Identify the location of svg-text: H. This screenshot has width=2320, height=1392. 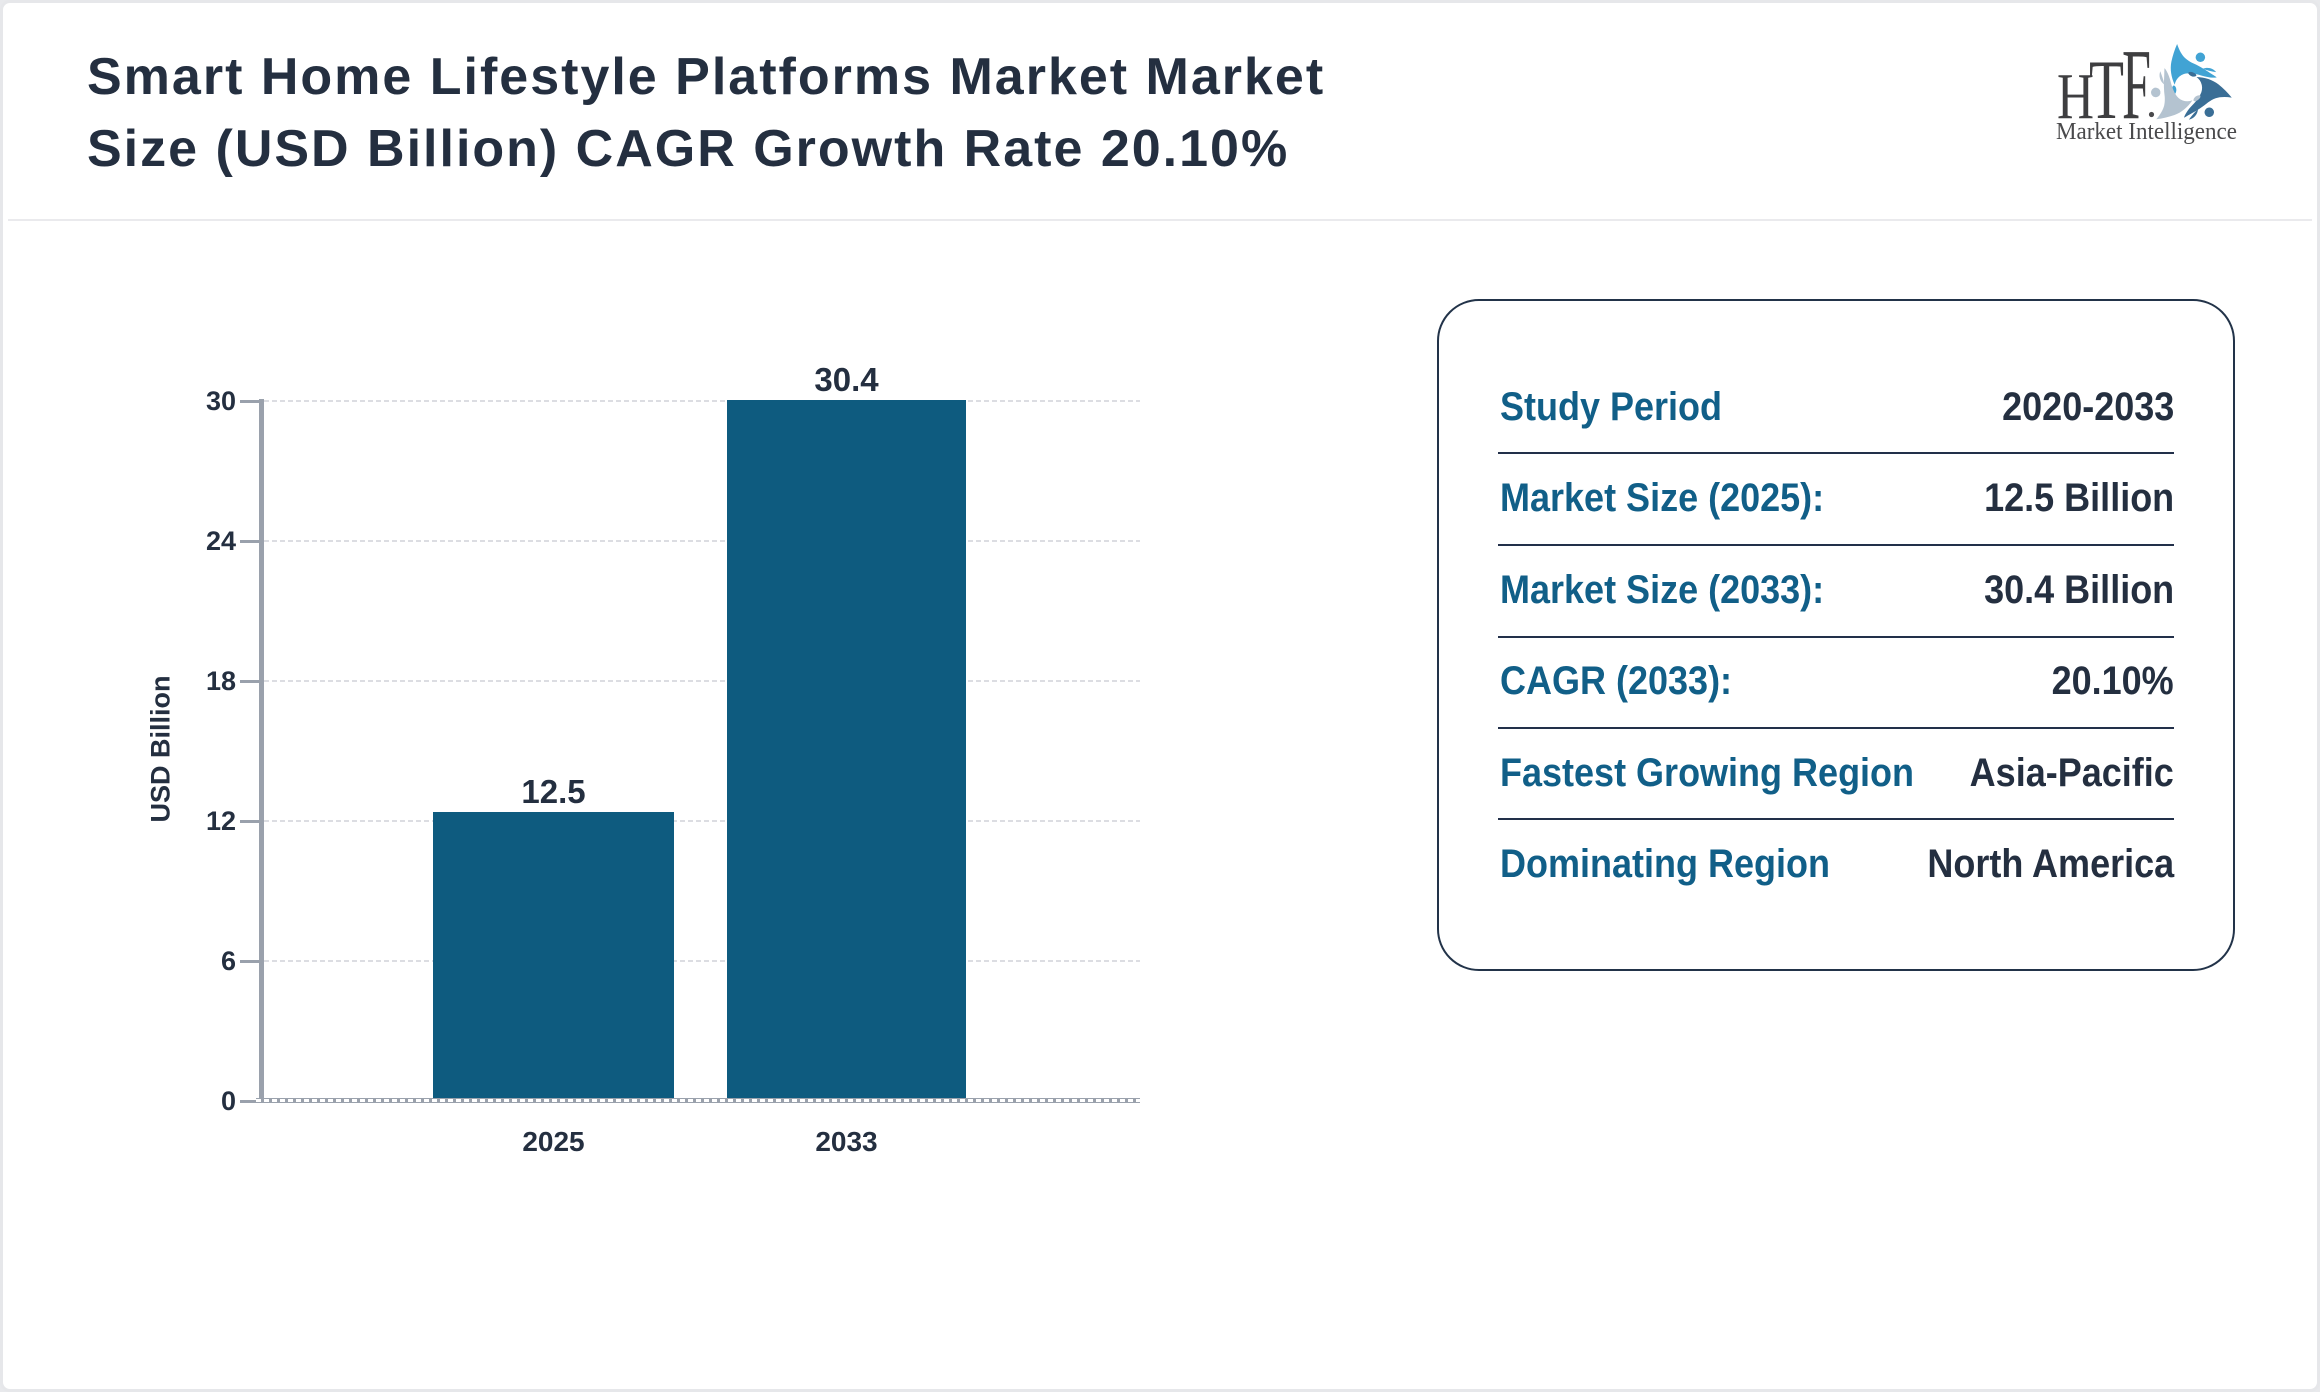
(2075, 96).